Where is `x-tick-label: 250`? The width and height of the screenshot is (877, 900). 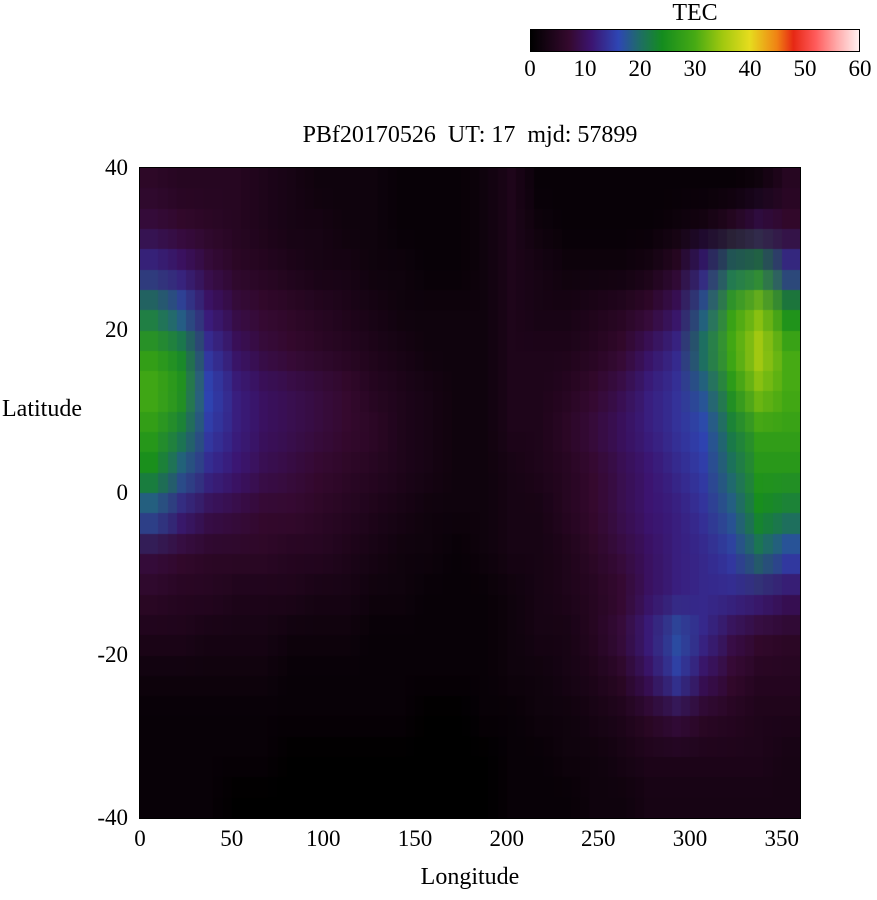 x-tick-label: 250 is located at coordinates (598, 838).